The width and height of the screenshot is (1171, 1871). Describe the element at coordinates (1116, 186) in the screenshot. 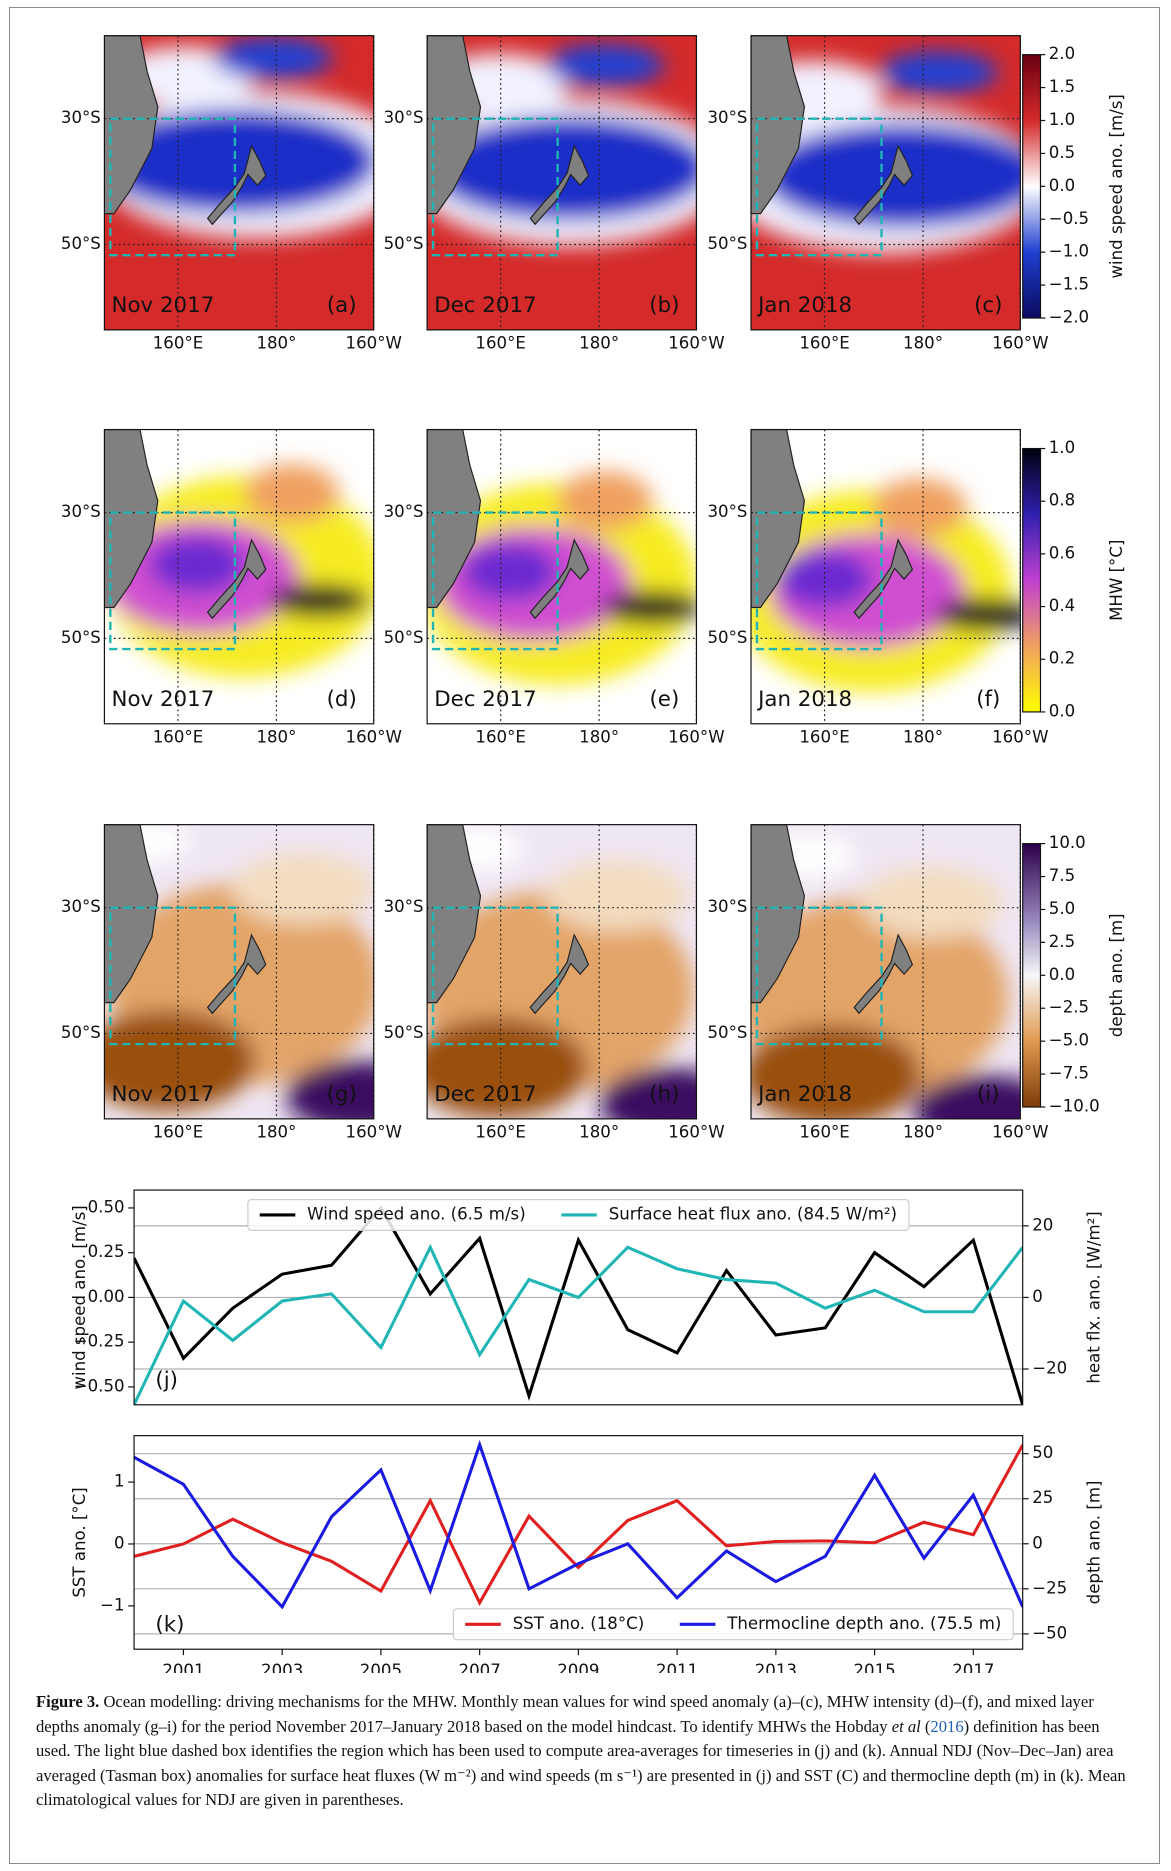

I see `colorbar-label: wind speed ano. [m/s]` at that location.